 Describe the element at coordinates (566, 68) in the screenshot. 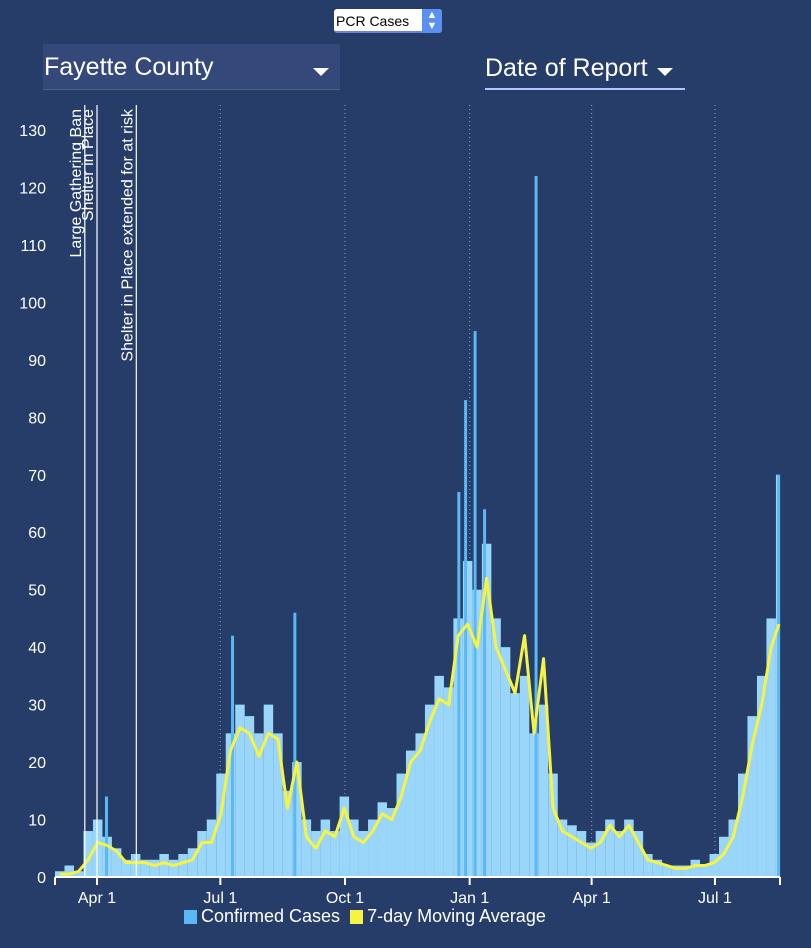

I see `date-type-value: Date of Report` at that location.